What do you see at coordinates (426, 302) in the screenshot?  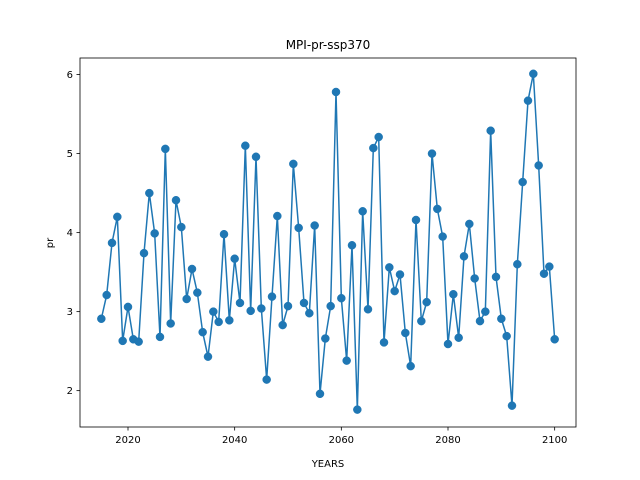 I see `data-point-2076` at bounding box center [426, 302].